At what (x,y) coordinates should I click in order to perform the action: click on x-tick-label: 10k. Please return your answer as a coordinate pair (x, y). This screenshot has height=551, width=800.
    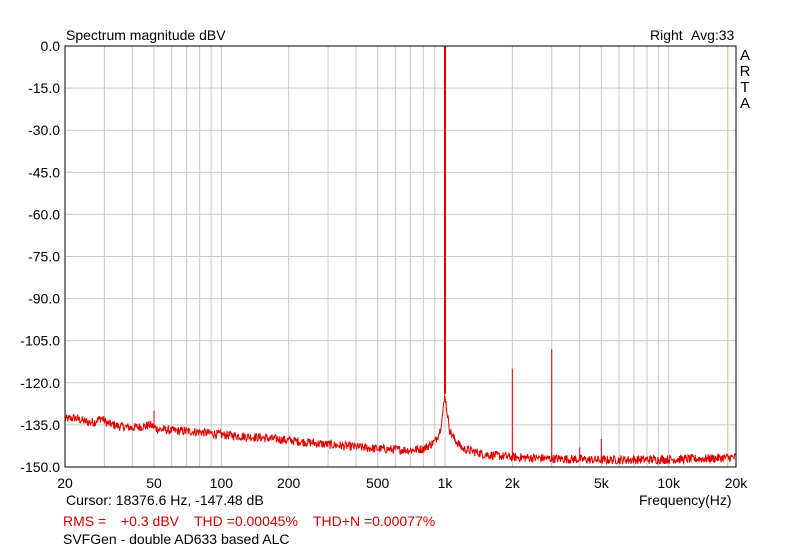
    Looking at the image, I should click on (669, 483).